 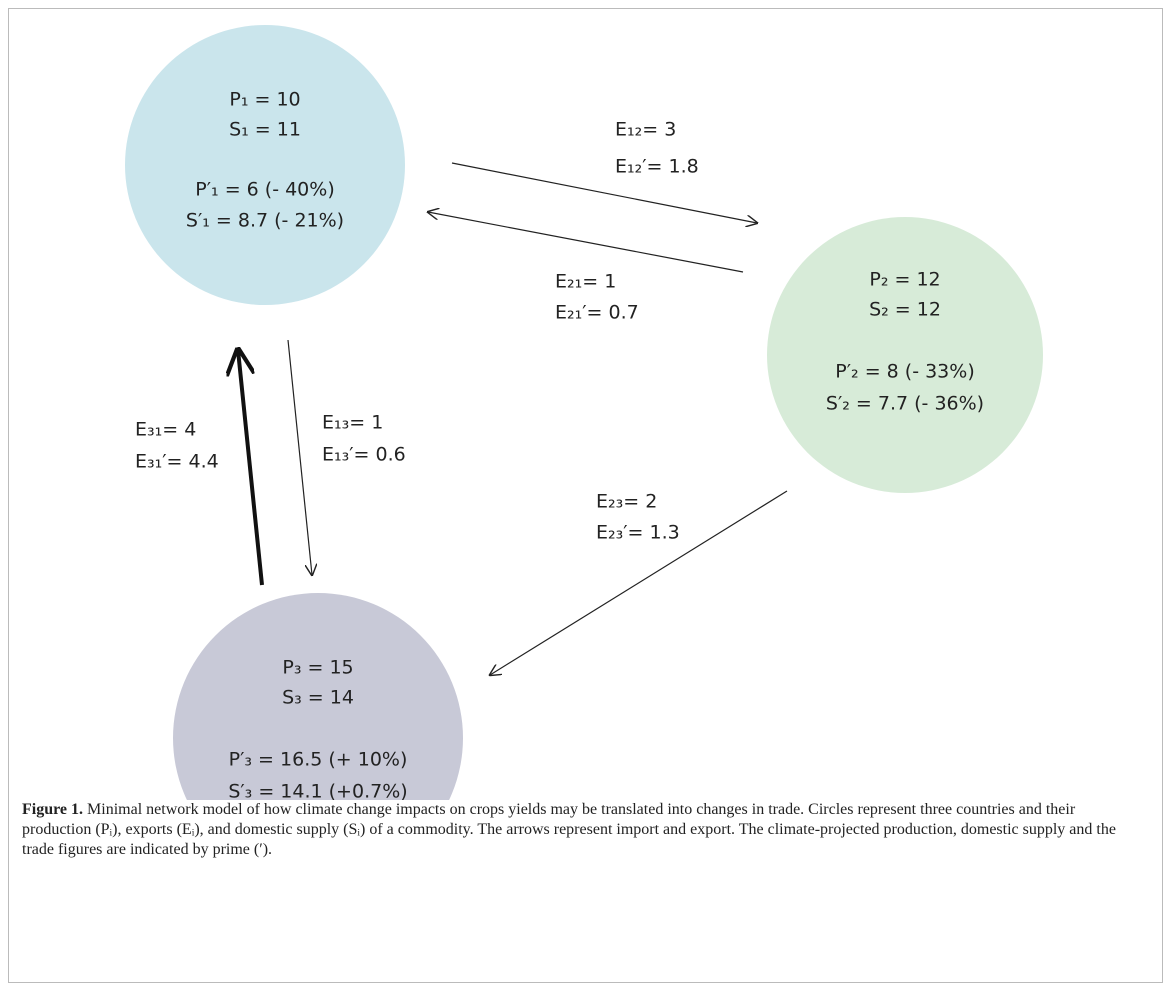 I want to click on edge-label: E₂₁= 1, so click(x=585, y=282).